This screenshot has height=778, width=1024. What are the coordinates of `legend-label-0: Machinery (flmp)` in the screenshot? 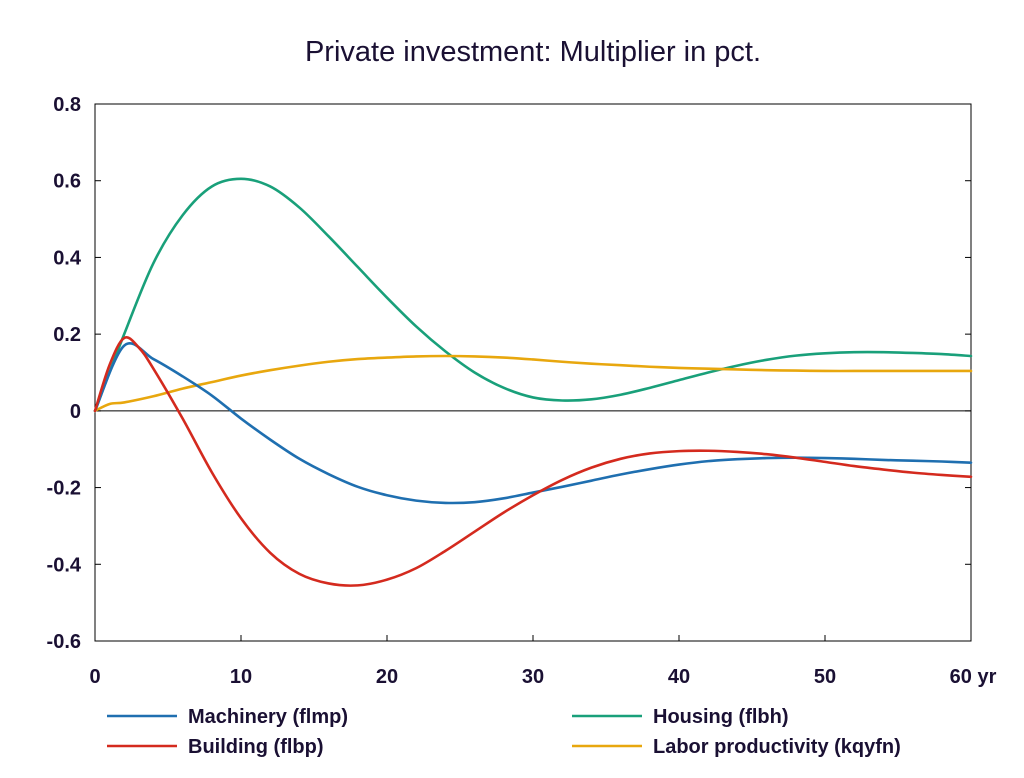 It's located at (268, 717).